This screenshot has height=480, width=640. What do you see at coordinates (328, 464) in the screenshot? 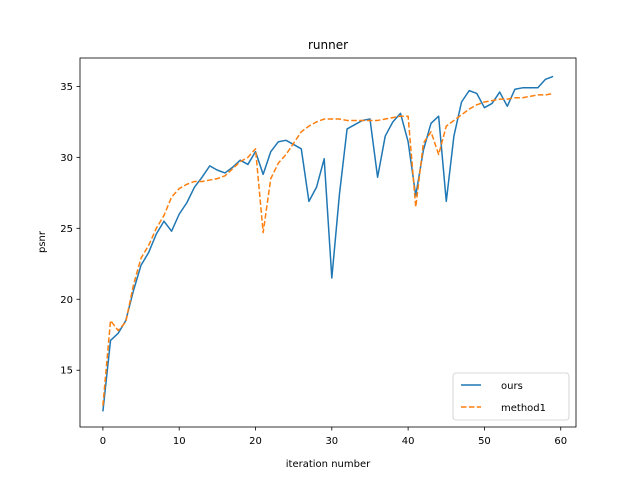
I see `x-axis-label: iteration number` at bounding box center [328, 464].